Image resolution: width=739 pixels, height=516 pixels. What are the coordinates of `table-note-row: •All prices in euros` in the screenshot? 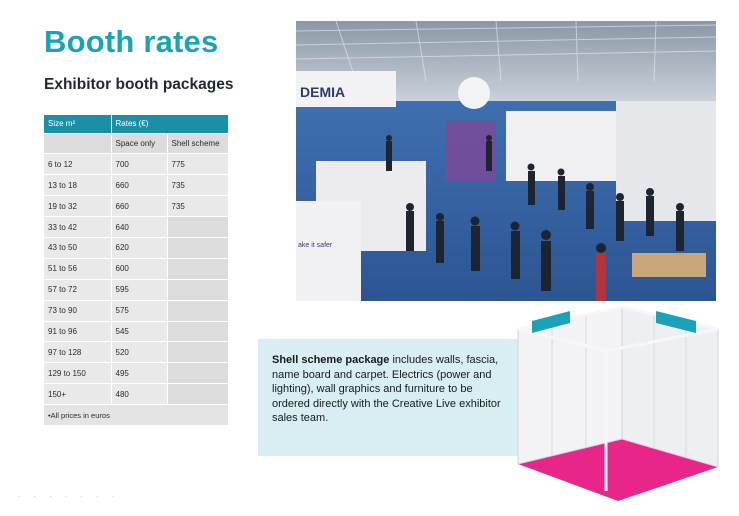 It's located at (136, 415).